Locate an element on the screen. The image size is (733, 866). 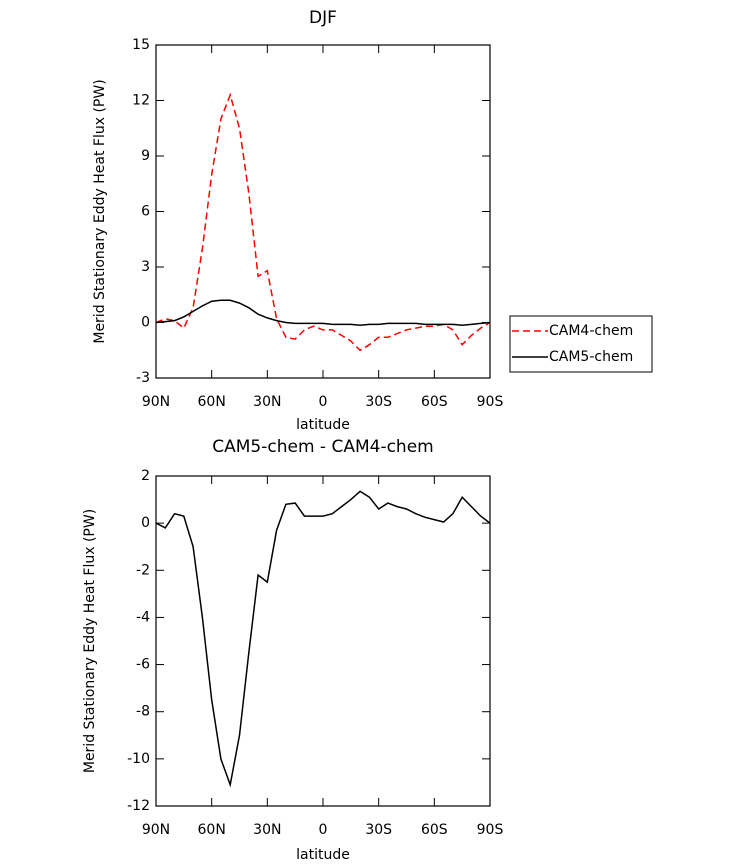
legend-label: CAM4-chem is located at coordinates (591, 331).